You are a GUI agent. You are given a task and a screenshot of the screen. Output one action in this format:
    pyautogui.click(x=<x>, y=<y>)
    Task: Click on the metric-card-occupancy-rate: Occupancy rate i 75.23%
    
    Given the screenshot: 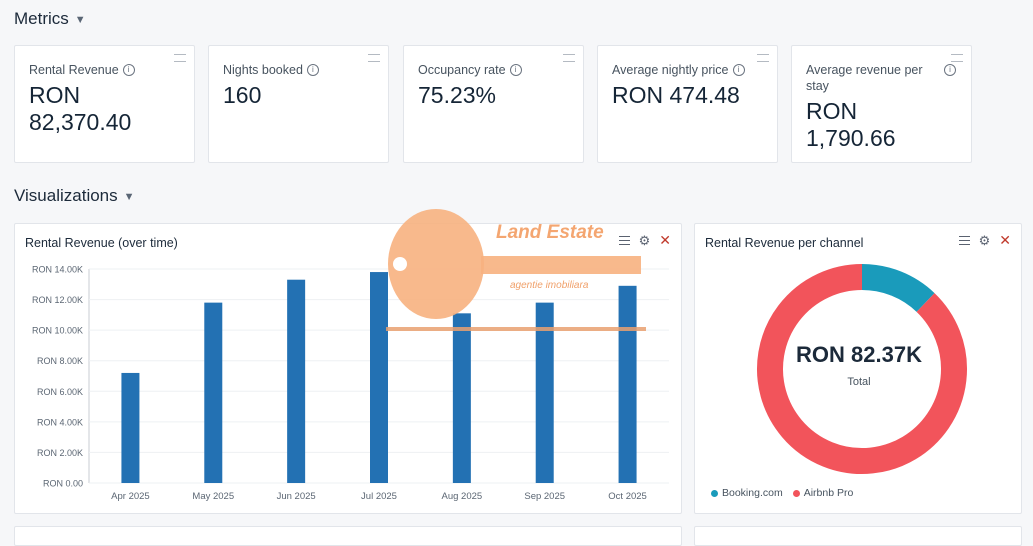 What is the action you would take?
    pyautogui.click(x=493, y=104)
    